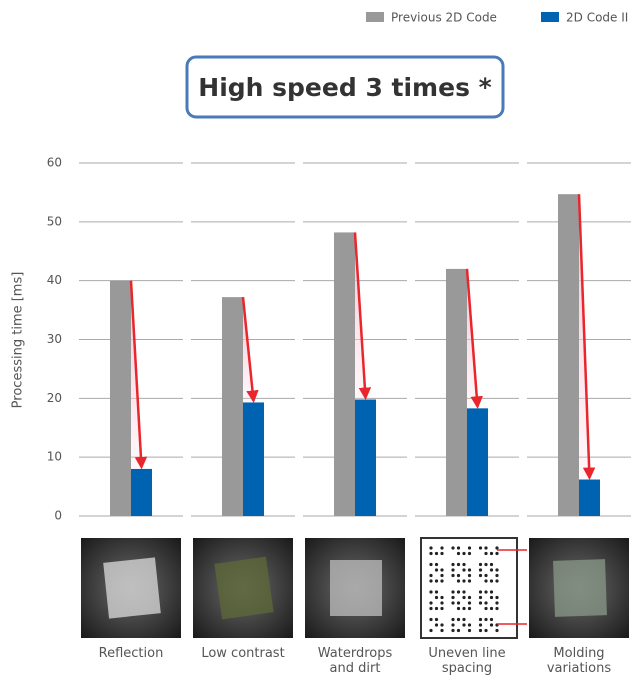 This screenshot has height=686, width=644. Describe the element at coordinates (243, 653) in the screenshot. I see `x-tick-label: Low contrast` at that location.